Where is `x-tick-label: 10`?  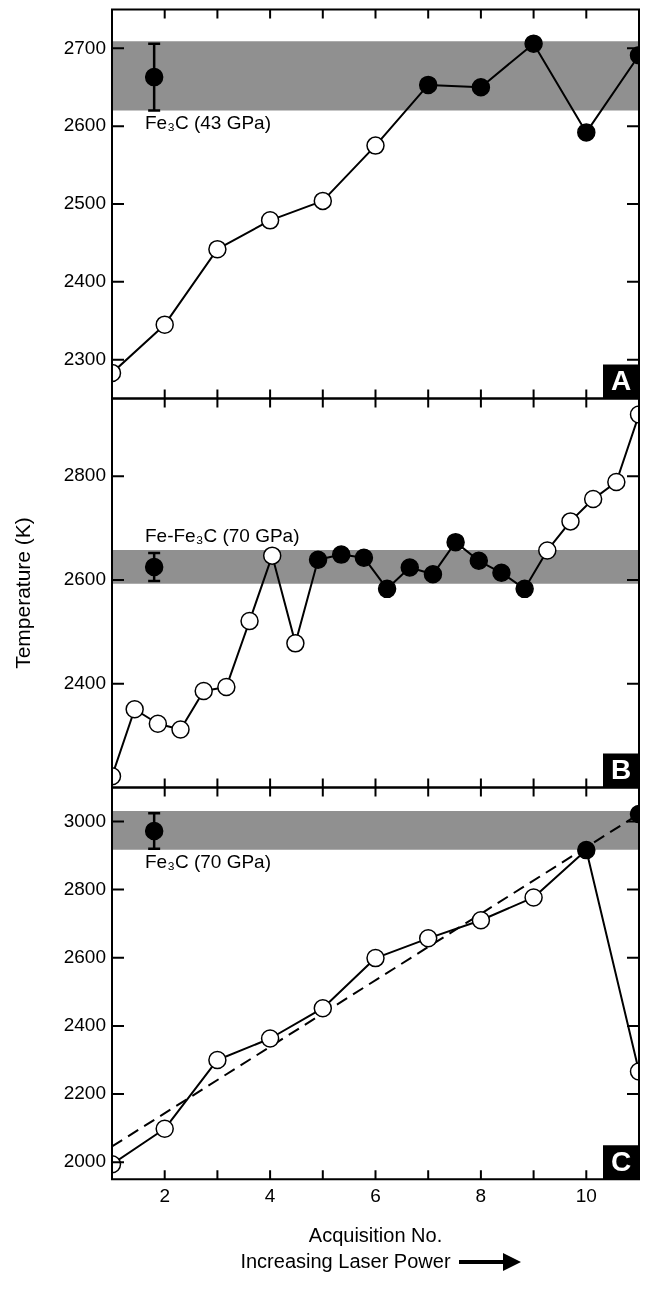 x-tick-label: 10 is located at coordinates (586, 1195).